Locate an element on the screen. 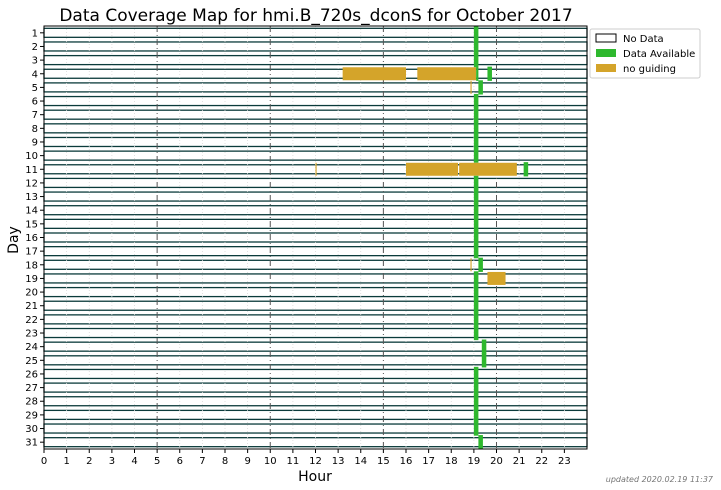 The width and height of the screenshot is (721, 490). y-tick-label-day-28: 28 is located at coordinates (31, 402).